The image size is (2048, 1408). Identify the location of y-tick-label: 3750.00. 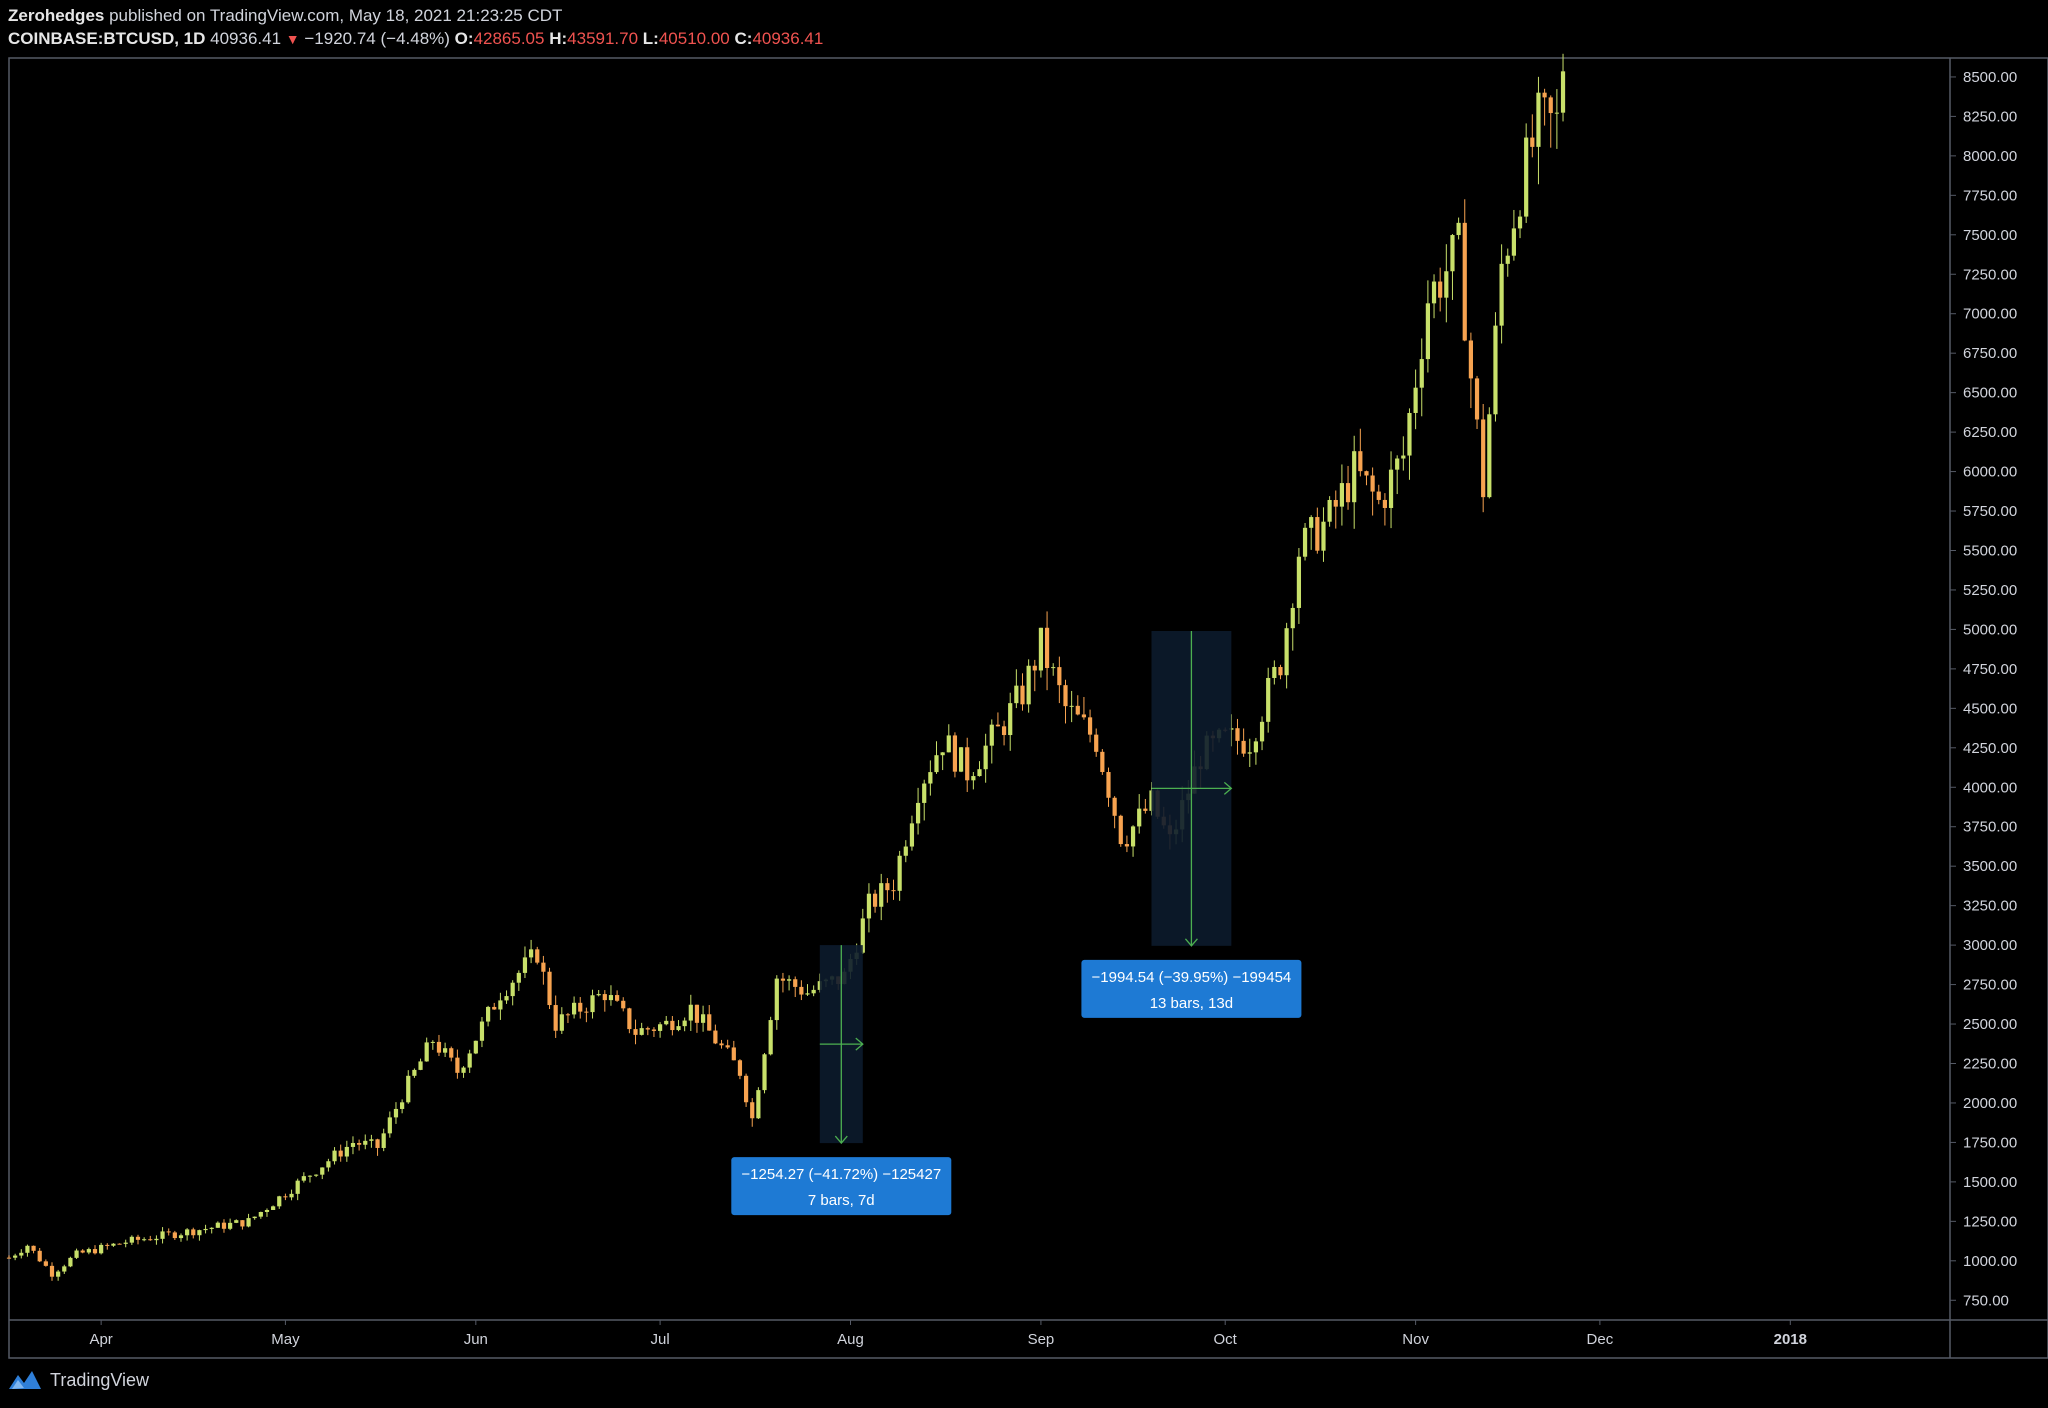
(1990, 827).